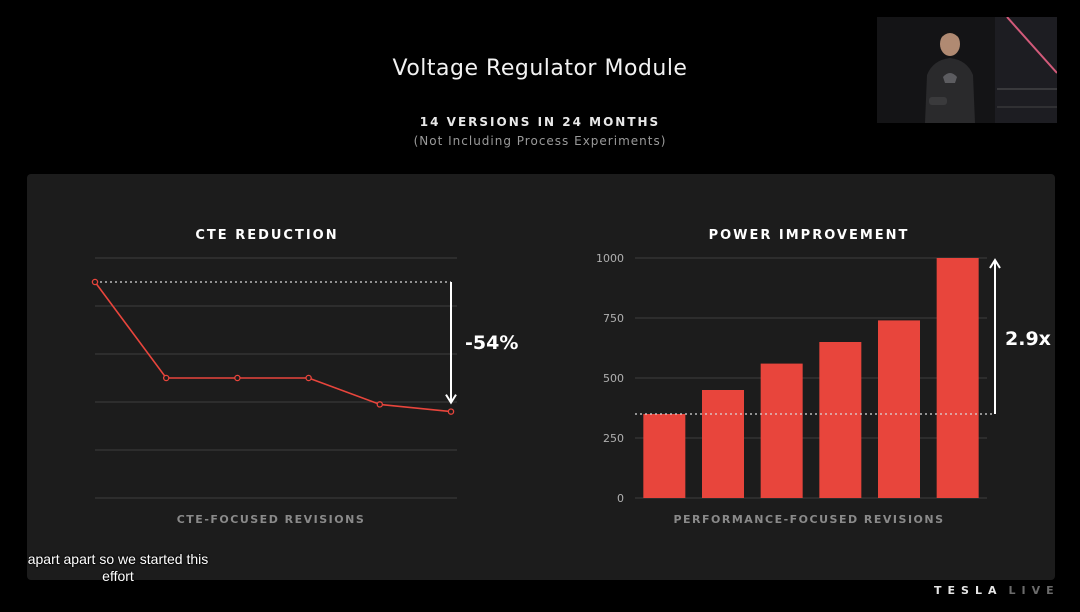 The width and height of the screenshot is (1080, 612). I want to click on cte-reduction-label: -54%, so click(491, 343).